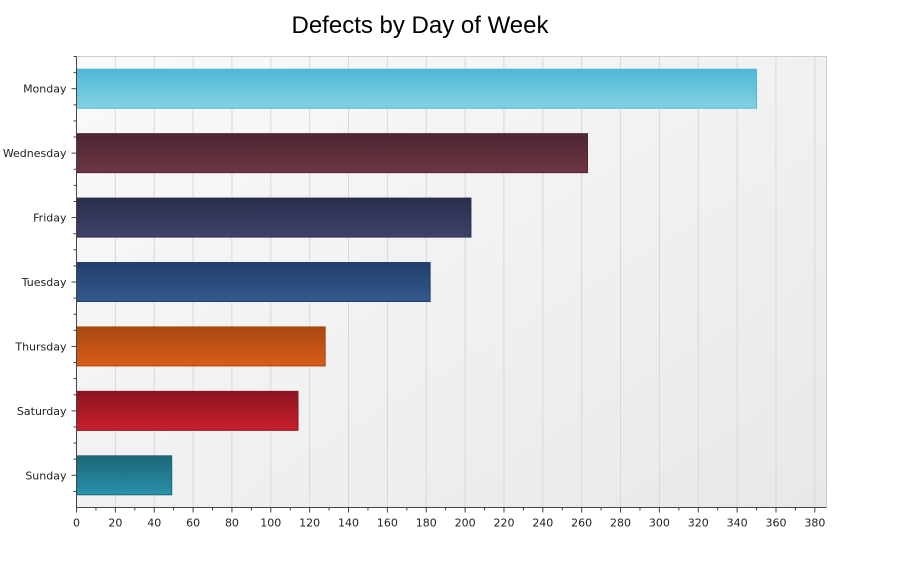 The width and height of the screenshot is (899, 576). I want to click on x-tick-label: 320, so click(698, 523).